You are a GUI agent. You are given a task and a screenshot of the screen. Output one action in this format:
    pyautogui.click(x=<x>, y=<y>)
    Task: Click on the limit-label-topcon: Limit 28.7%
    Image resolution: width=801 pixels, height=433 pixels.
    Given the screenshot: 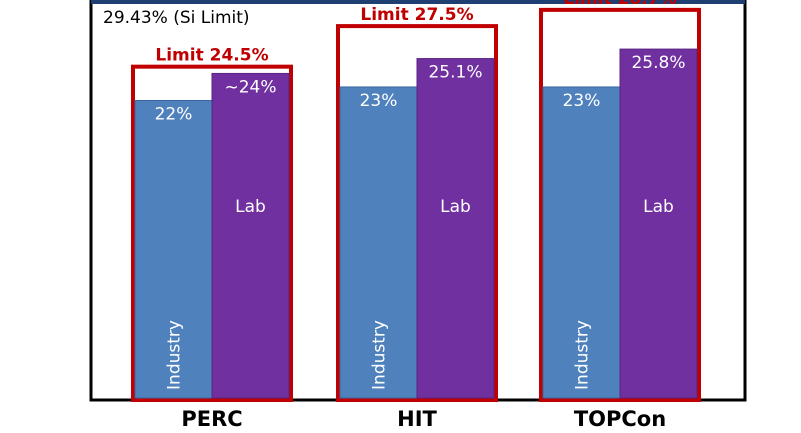 What is the action you would take?
    pyautogui.click(x=619, y=4)
    